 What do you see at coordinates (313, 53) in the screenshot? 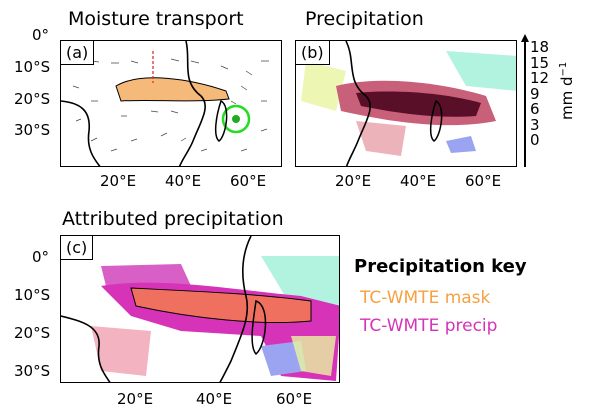
I see `panel-b-label: (b)` at bounding box center [313, 53].